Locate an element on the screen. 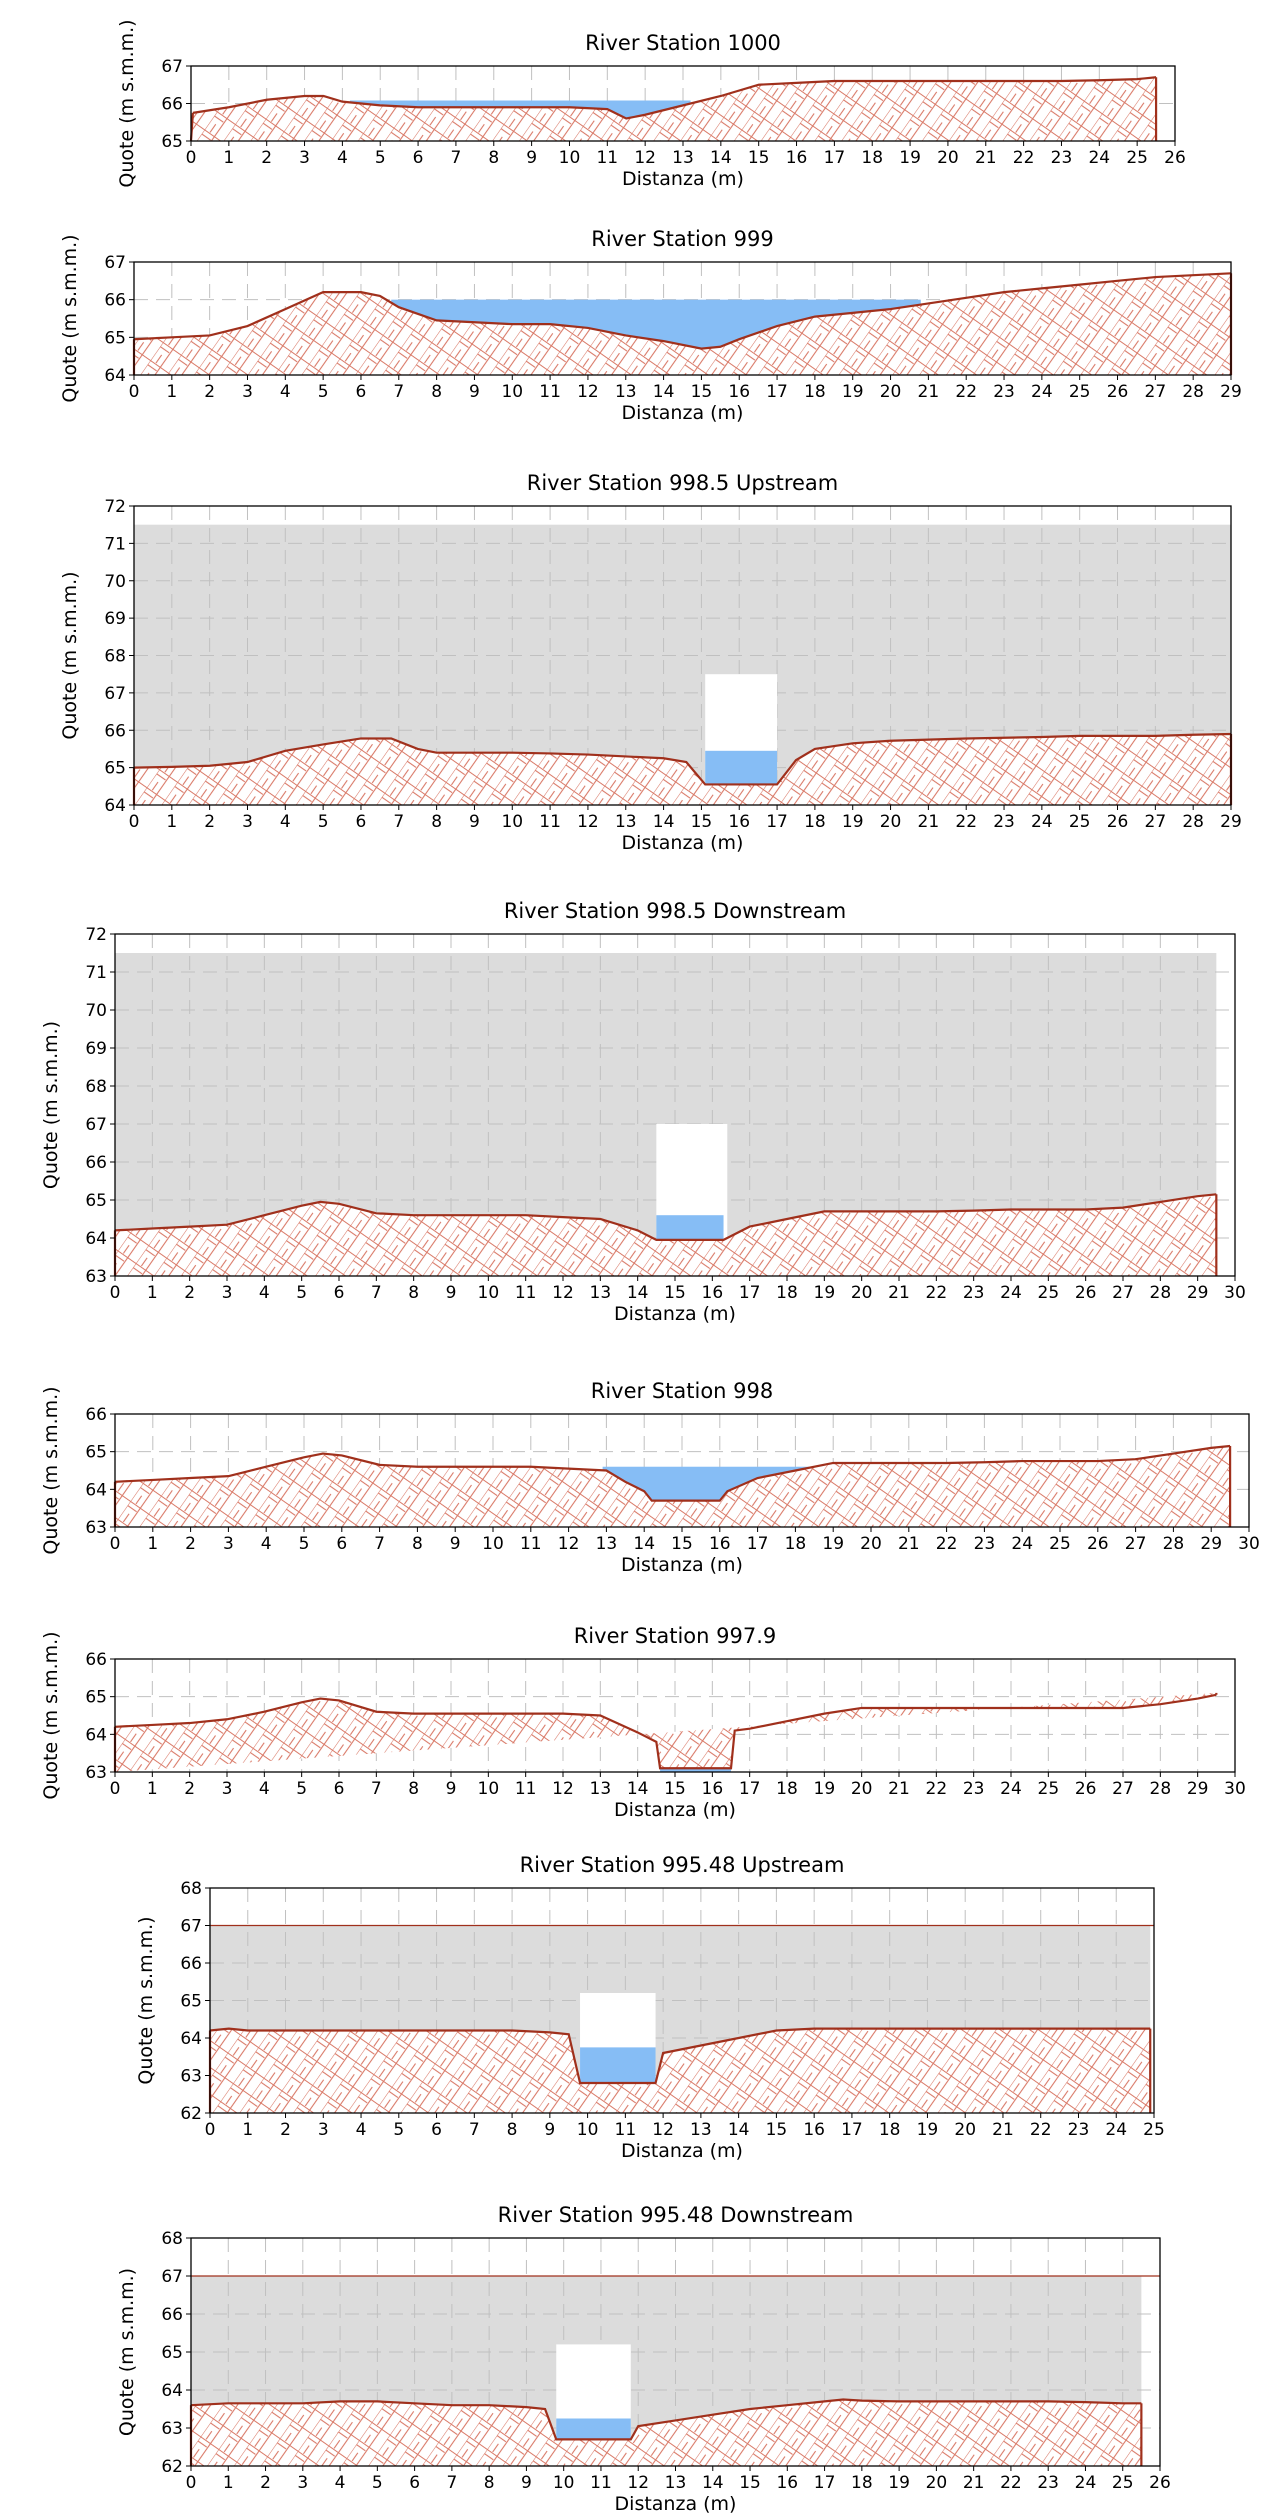 The width and height of the screenshot is (1273, 2516). x-tick-label: 10 is located at coordinates (493, 1544).